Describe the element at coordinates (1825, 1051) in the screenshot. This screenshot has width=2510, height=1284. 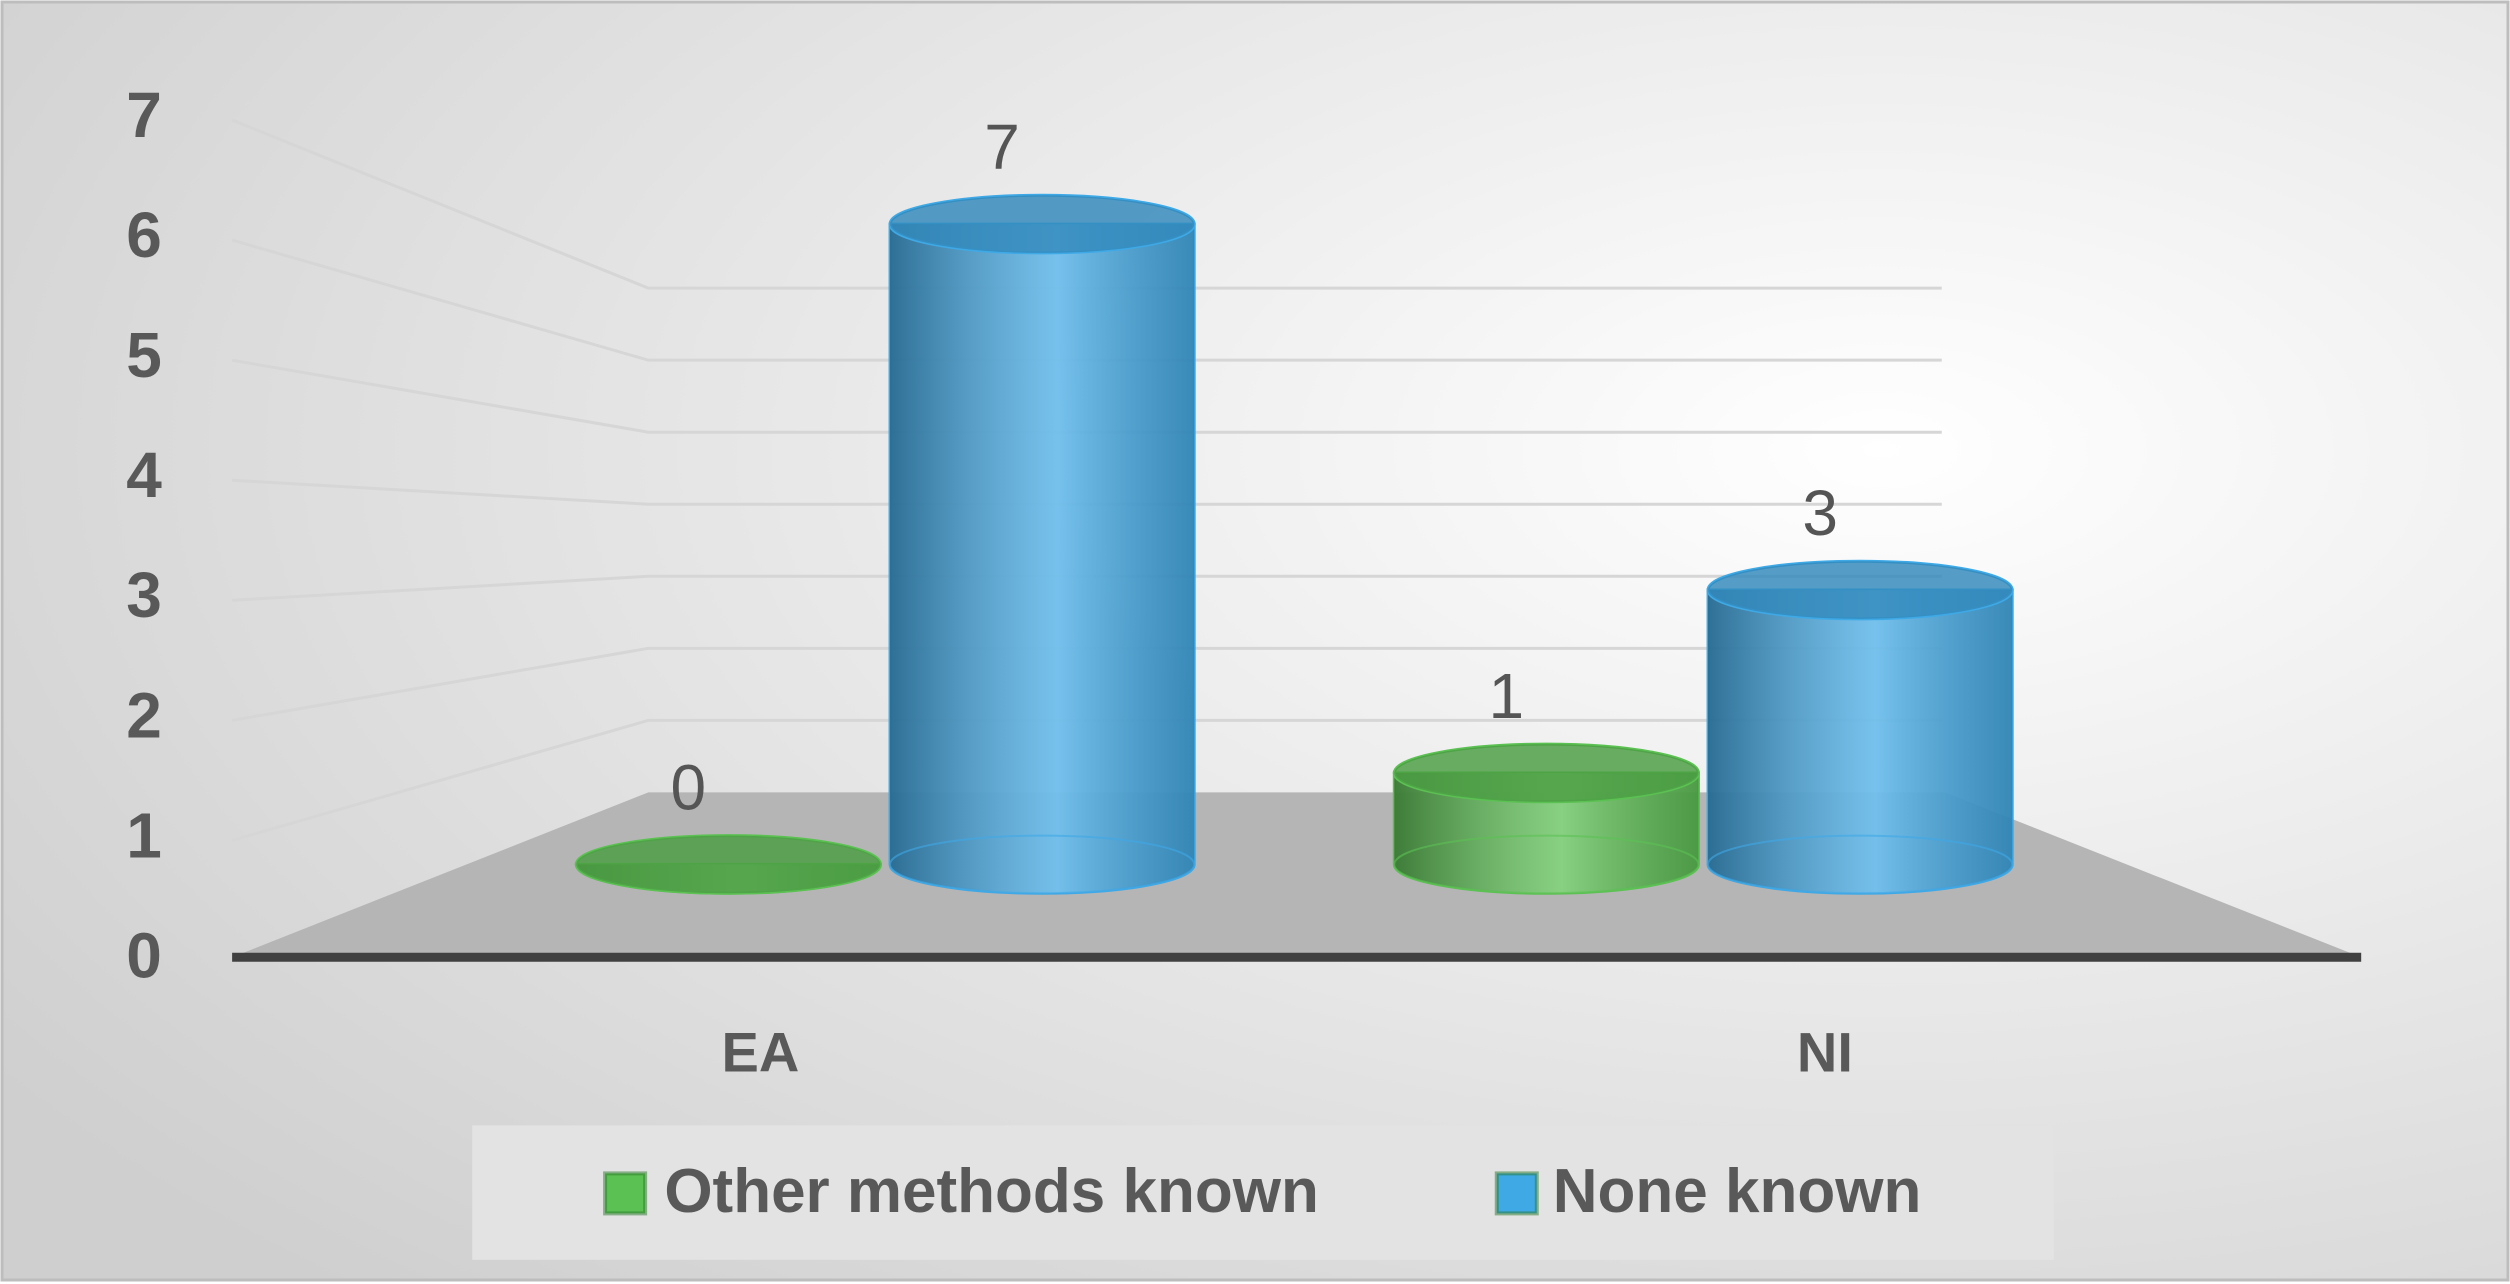
I see `x-tick-label: NI` at that location.